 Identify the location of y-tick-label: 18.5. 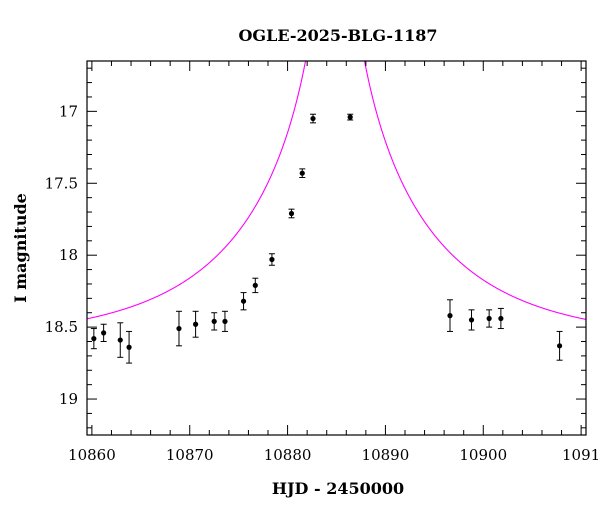
(61, 327).